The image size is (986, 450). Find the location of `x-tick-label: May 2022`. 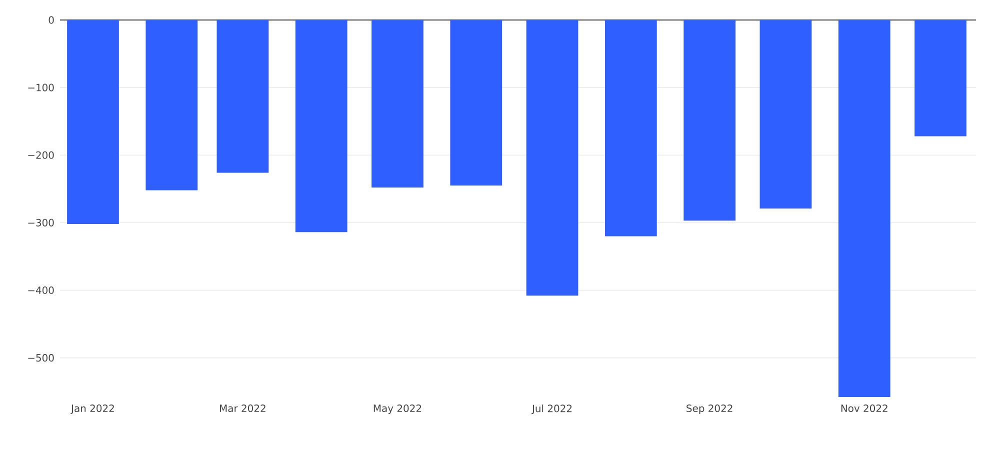

x-tick-label: May 2022 is located at coordinates (398, 409).